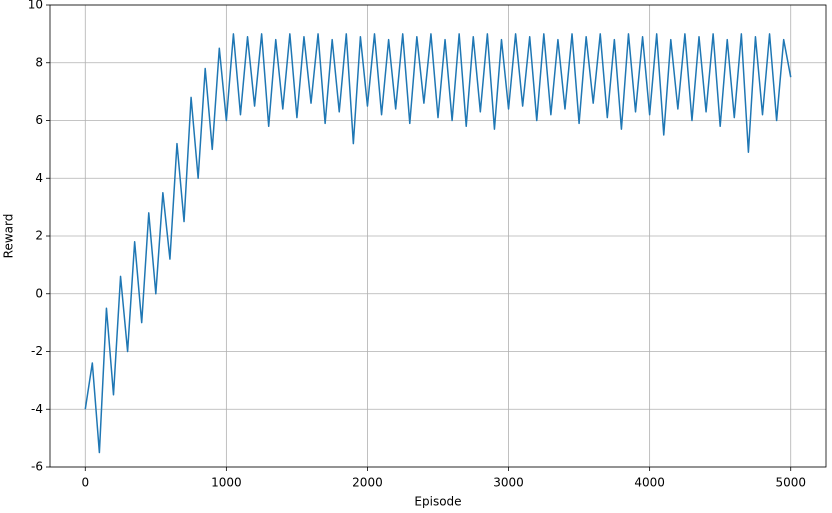 This screenshot has width=832, height=513. What do you see at coordinates (39, 236) in the screenshot?
I see `y-tick-label: 2` at bounding box center [39, 236].